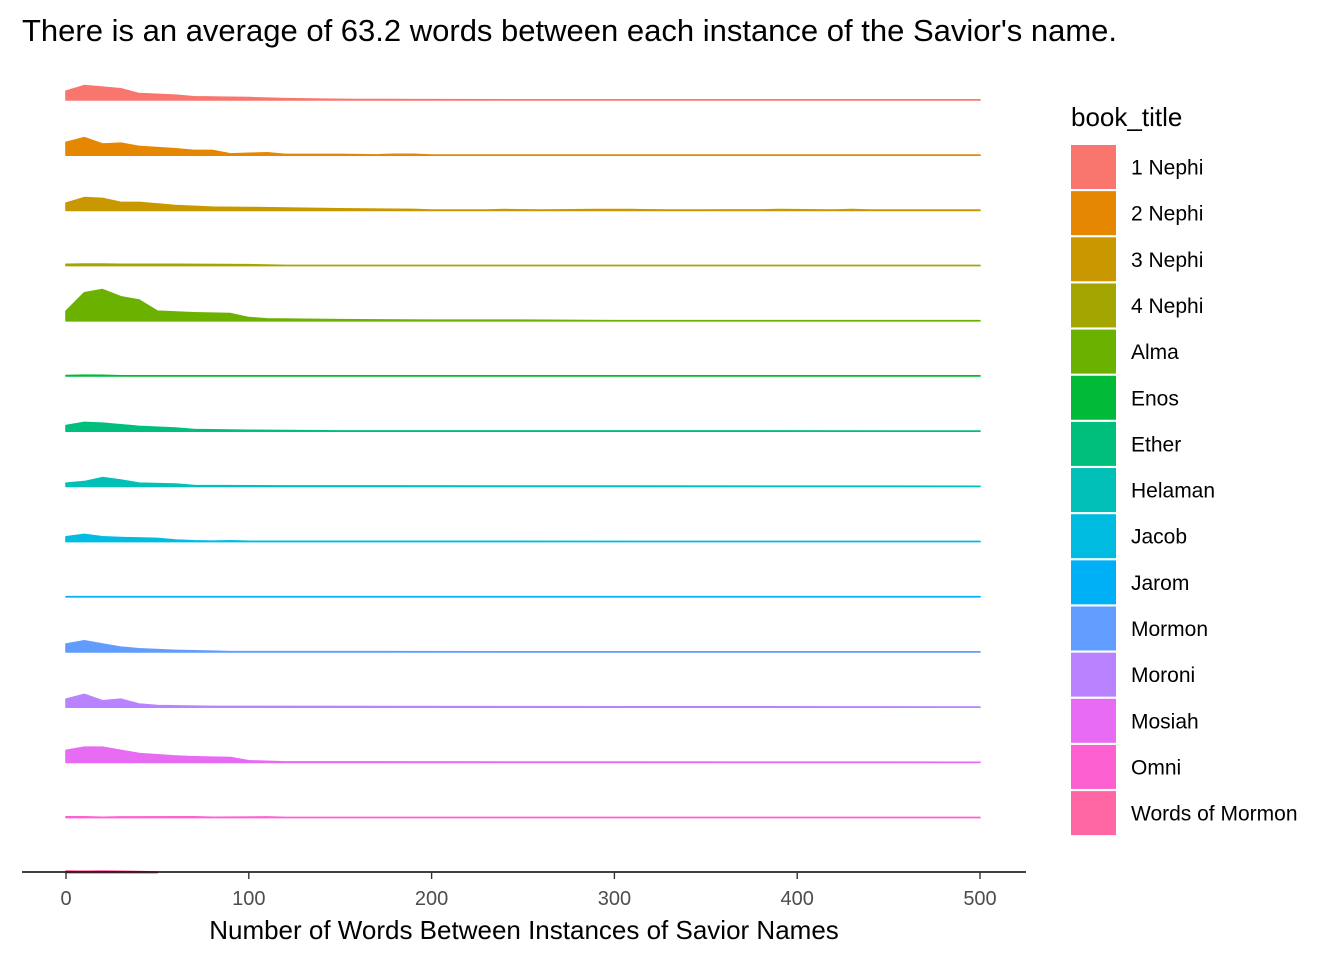  What do you see at coordinates (1163, 675) in the screenshot?
I see `legend-label: Moroni` at bounding box center [1163, 675].